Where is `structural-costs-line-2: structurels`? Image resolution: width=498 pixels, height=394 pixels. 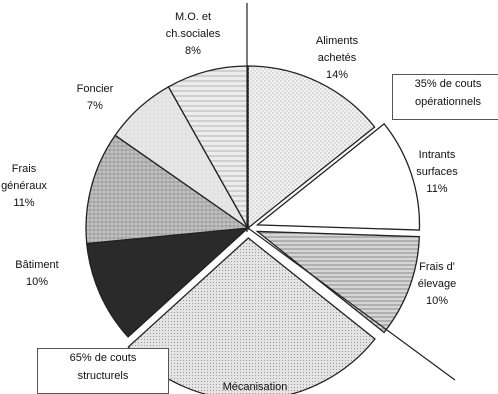
structural-costs-line-2: structurels is located at coordinates (103, 376).